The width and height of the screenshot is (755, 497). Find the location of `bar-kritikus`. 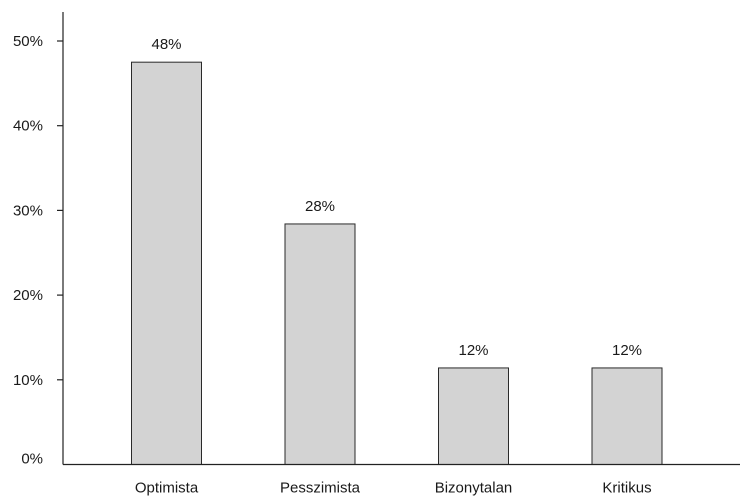

bar-kritikus is located at coordinates (627, 416).